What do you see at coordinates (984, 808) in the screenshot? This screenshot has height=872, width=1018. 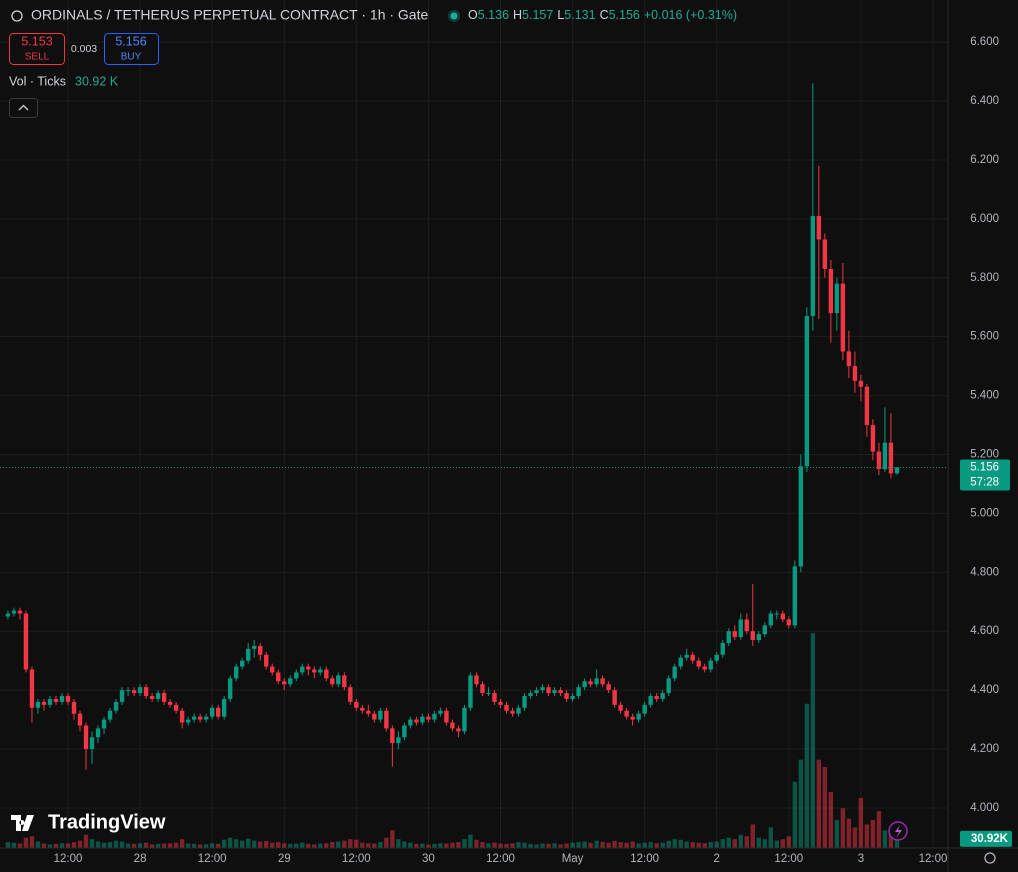 I see `y-tick-label: 4.000` at bounding box center [984, 808].